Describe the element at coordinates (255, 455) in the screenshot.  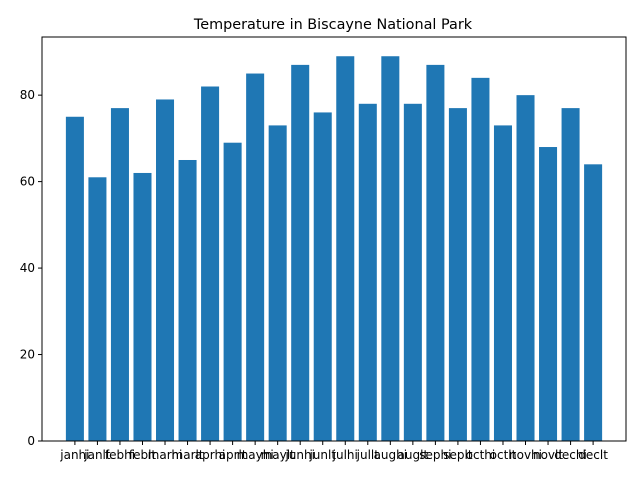
I see `x-tick-label-mayhi: mayhi` at that location.